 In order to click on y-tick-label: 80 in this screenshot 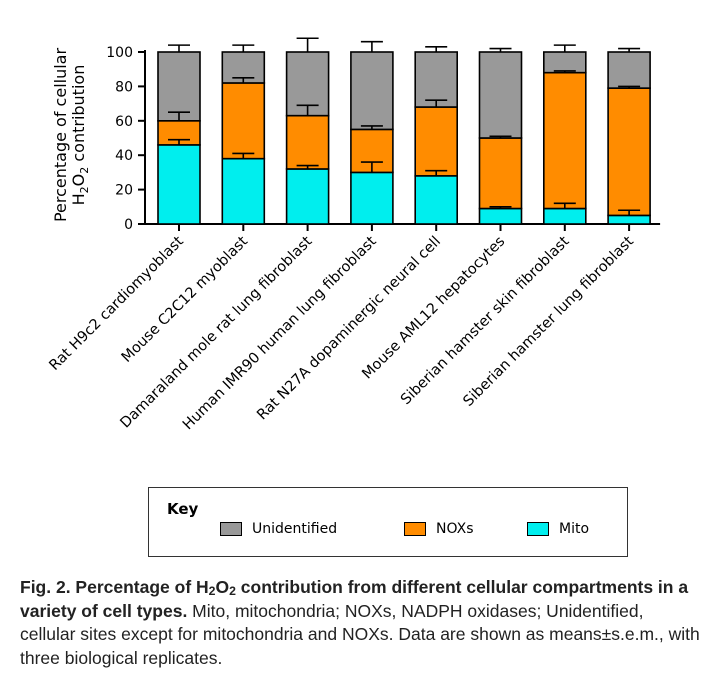, I will do `click(124, 87)`.